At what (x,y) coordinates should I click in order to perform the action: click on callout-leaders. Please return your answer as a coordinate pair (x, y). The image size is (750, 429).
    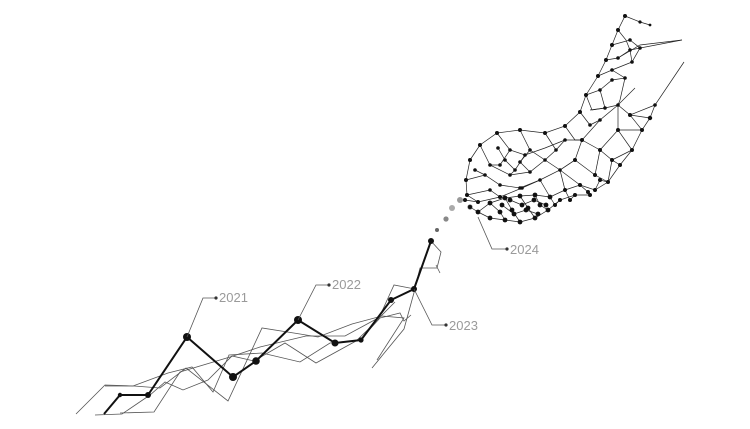
    Looking at the image, I should click on (346, 277).